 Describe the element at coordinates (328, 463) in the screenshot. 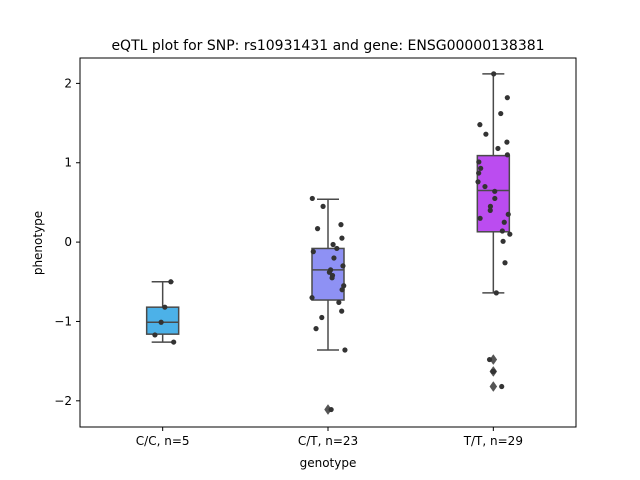

I see `x-axis-label: genotype` at that location.